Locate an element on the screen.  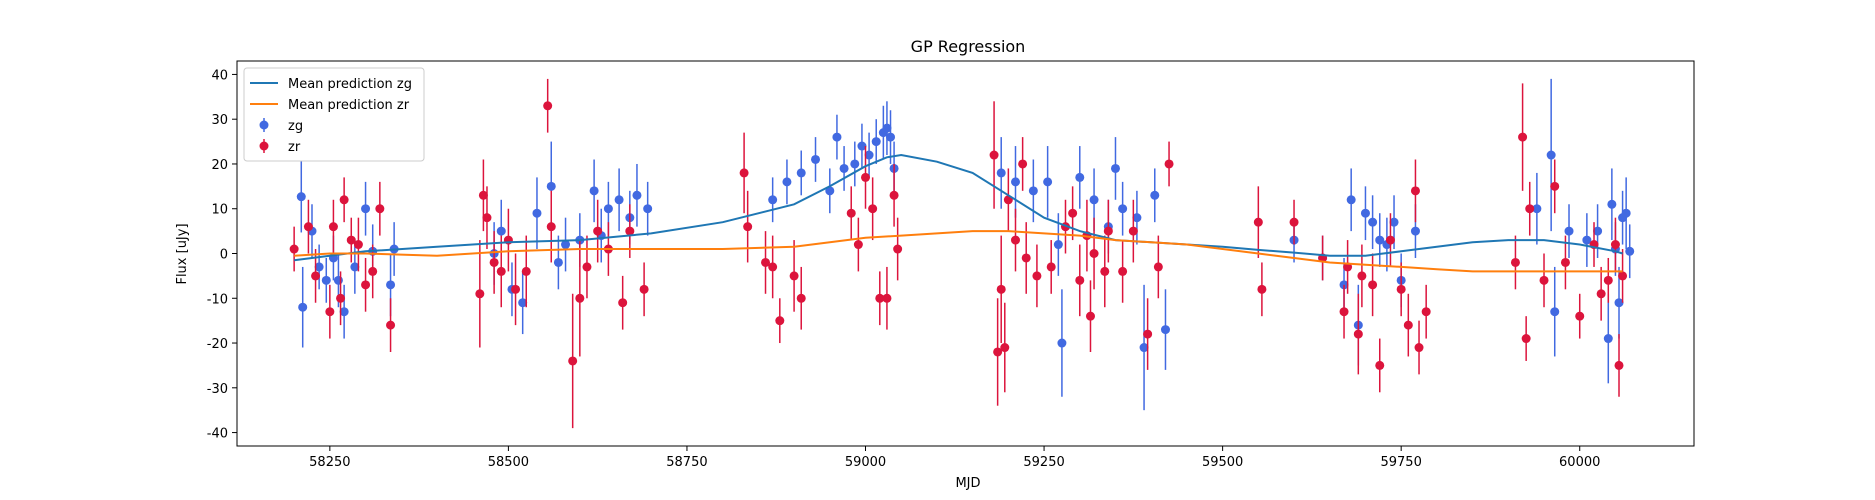
legend-label-zg: zg is located at coordinates (295, 126).